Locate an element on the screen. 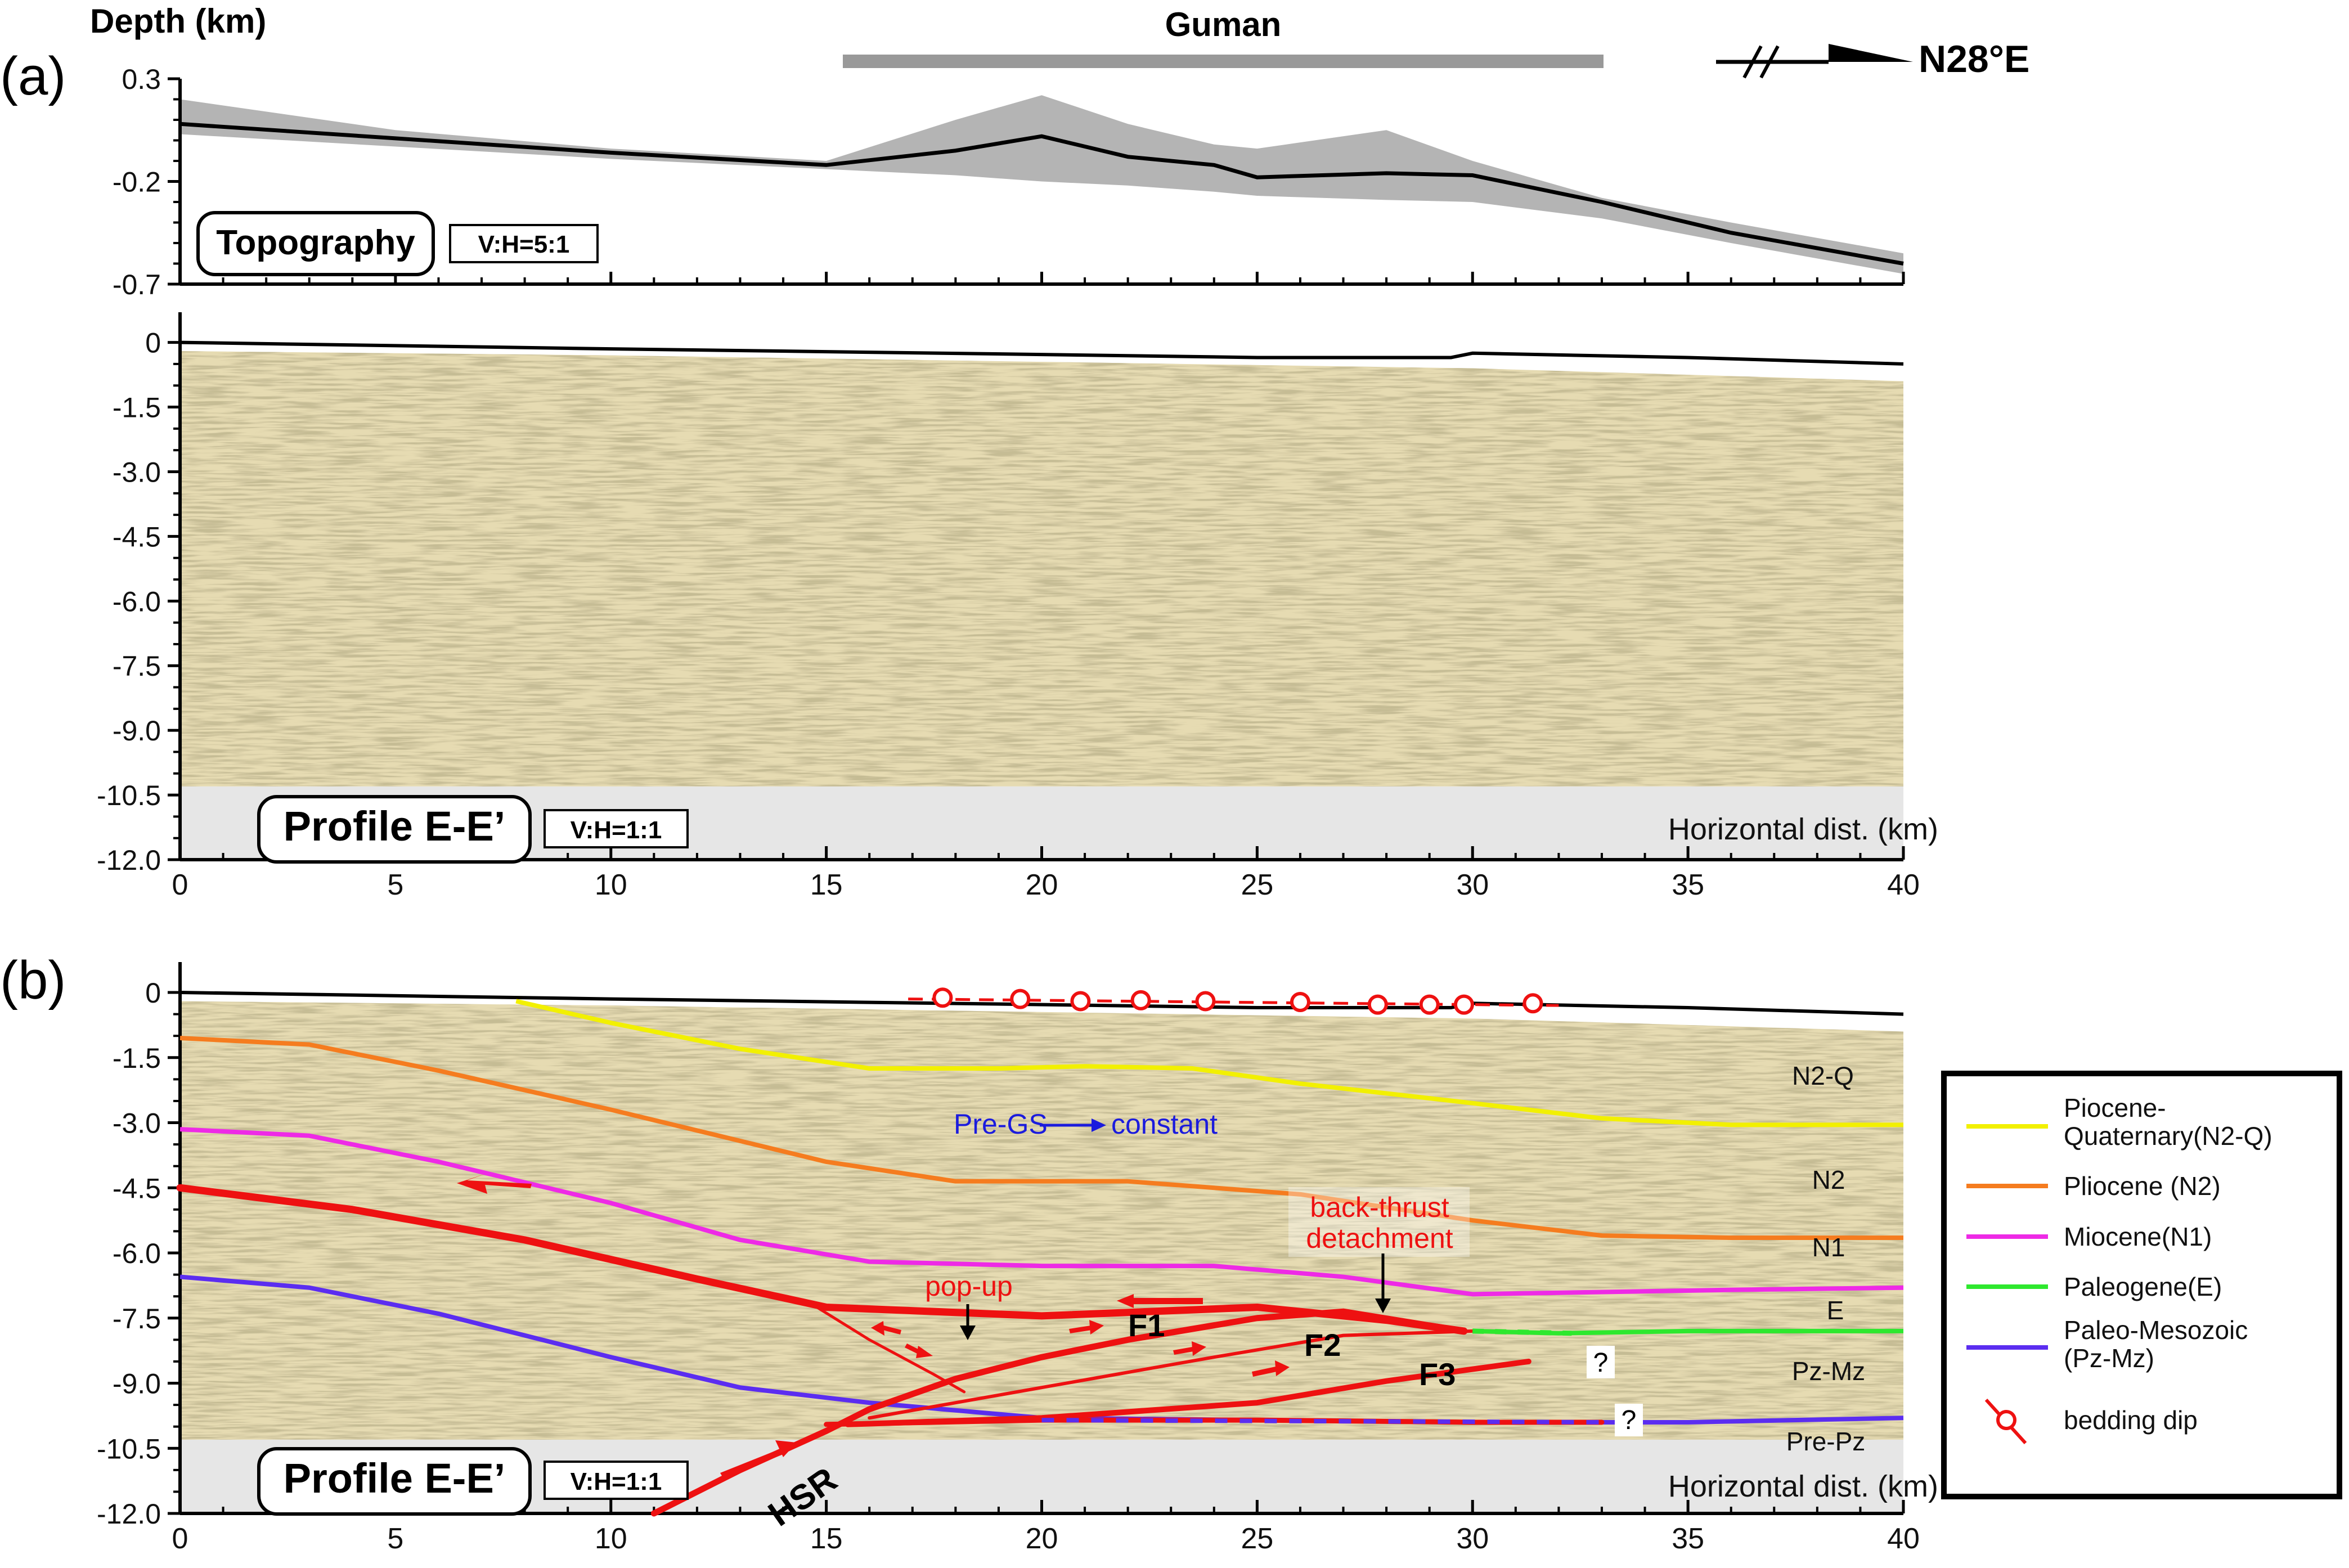 The height and width of the screenshot is (1568, 2349). topography-y-axis: 0.3 -0.2 -0.7 is located at coordinates (1009, 182).